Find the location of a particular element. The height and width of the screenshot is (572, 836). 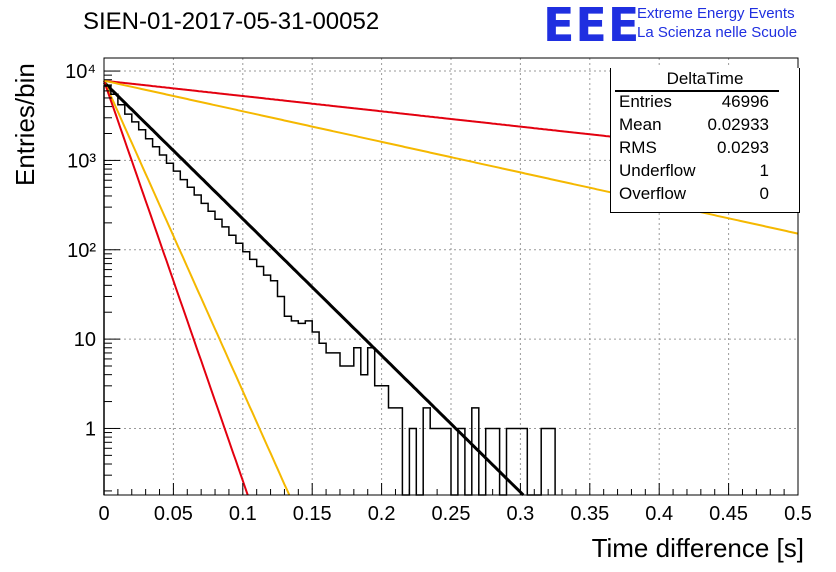

stats-label: Mean is located at coordinates (640, 124).